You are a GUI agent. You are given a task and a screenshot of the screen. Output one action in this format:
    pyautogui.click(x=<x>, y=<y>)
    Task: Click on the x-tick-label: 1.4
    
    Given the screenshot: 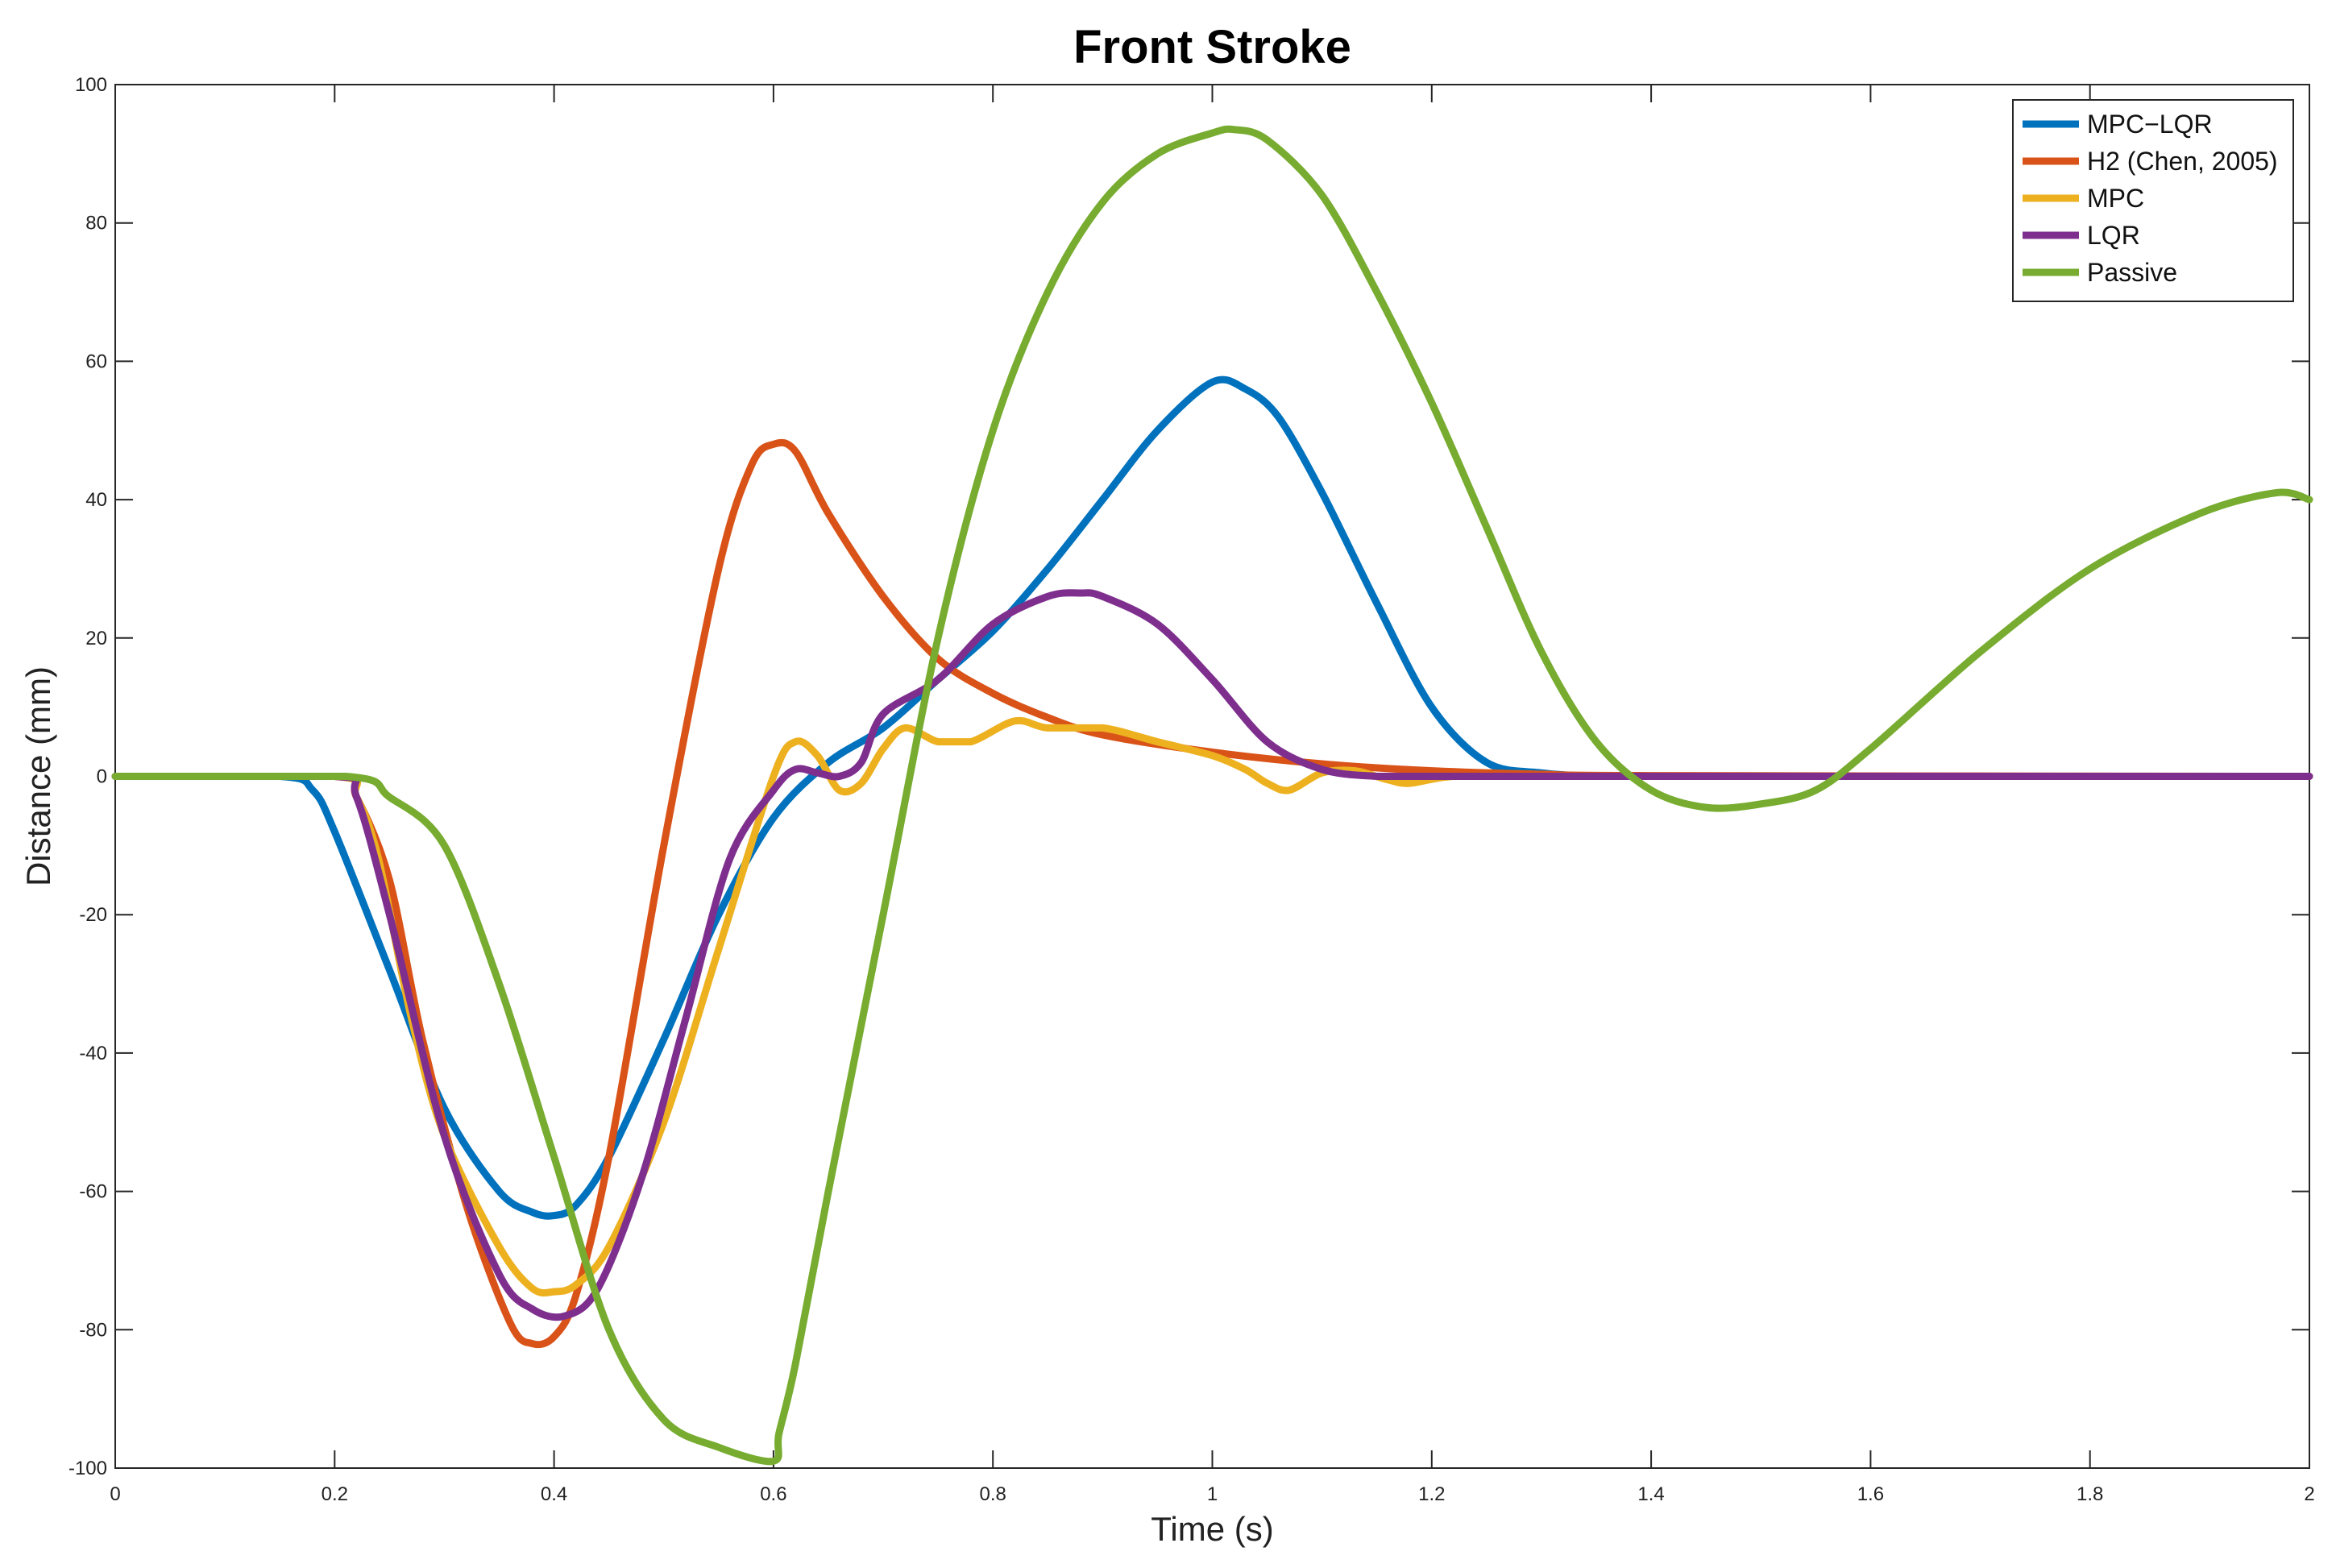 What is the action you would take?
    pyautogui.click(x=1650, y=1494)
    